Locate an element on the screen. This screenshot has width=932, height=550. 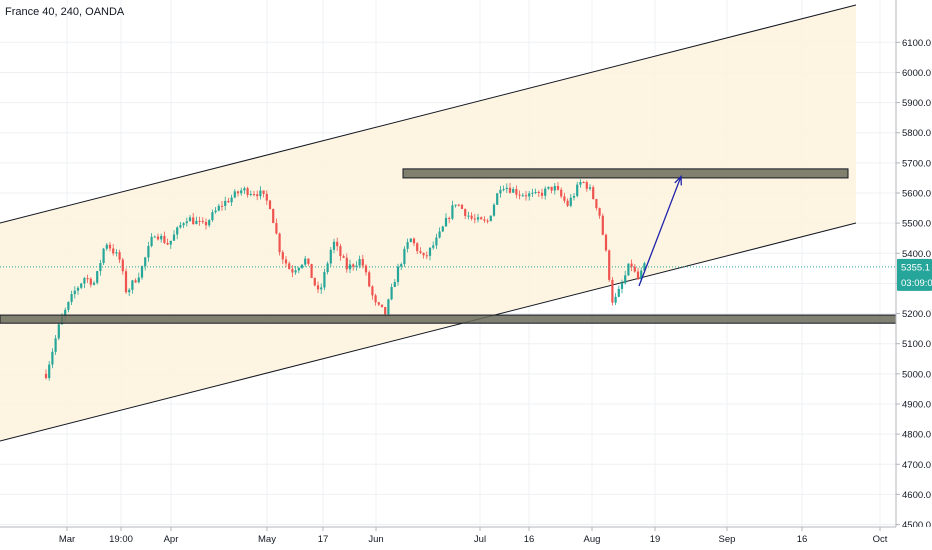
source-label: OANDA is located at coordinates (105, 12).